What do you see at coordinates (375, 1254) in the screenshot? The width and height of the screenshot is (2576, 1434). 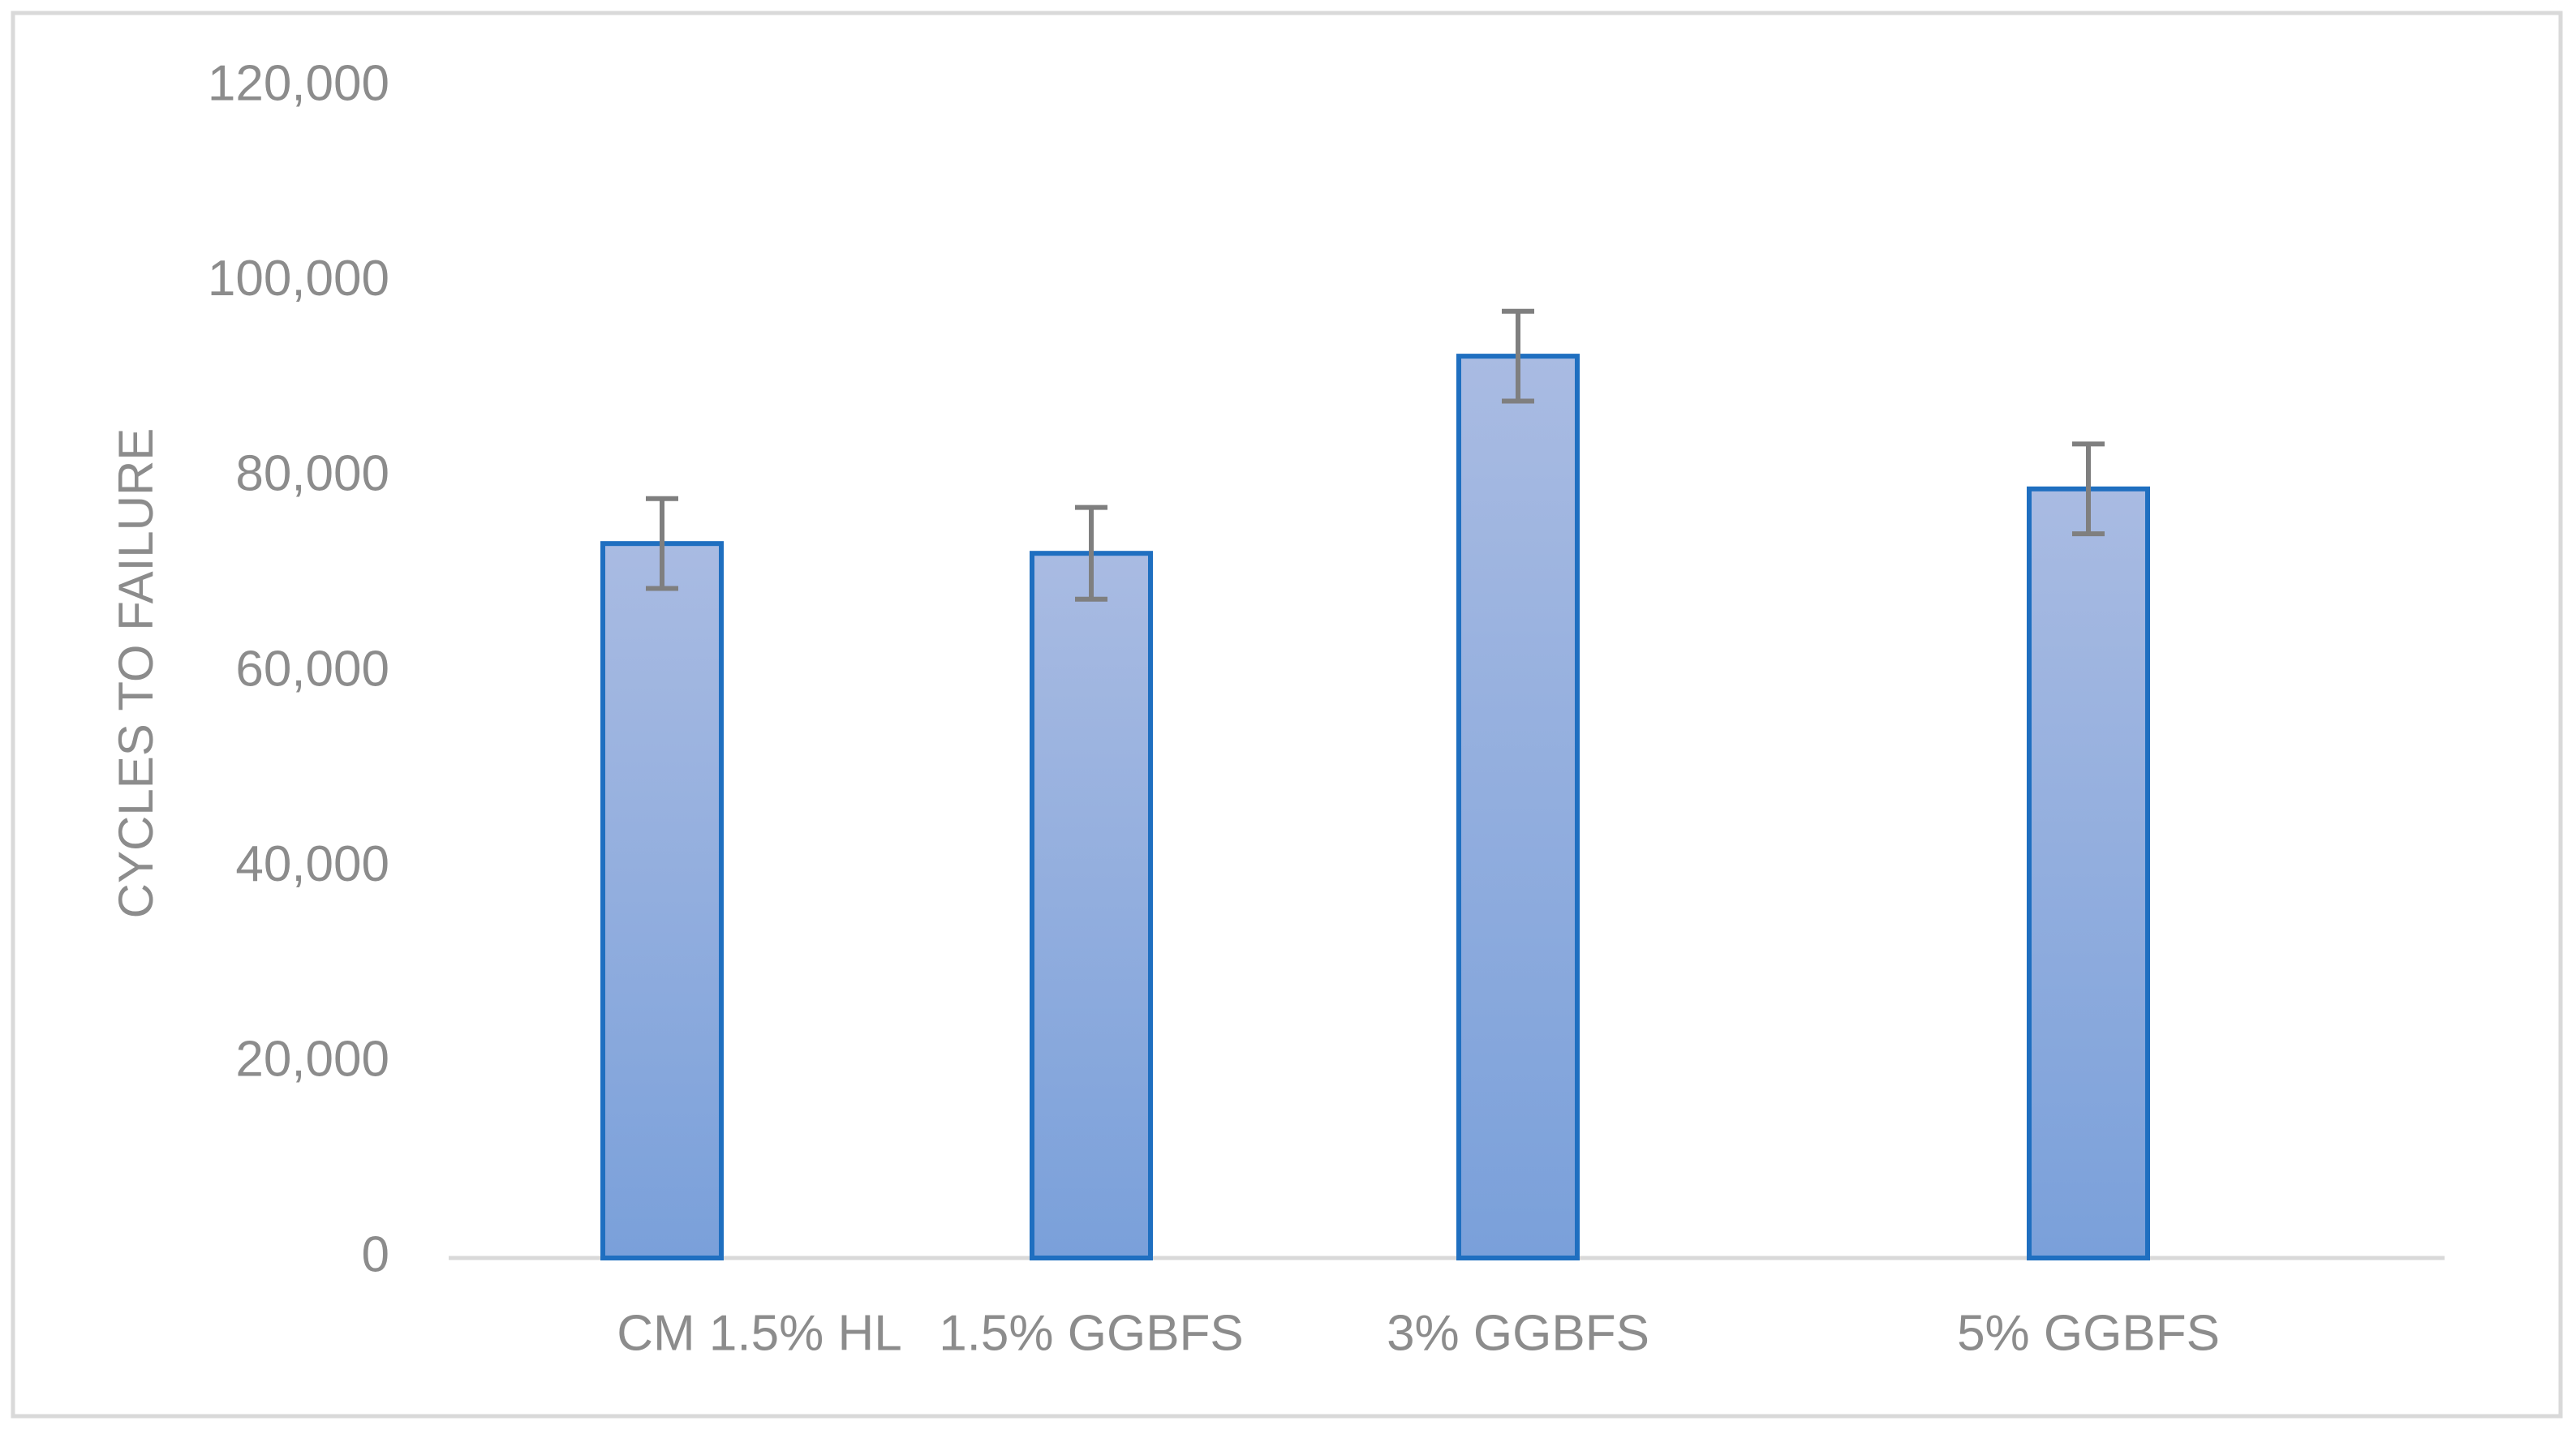 I see `y-tick-label: 0` at bounding box center [375, 1254].